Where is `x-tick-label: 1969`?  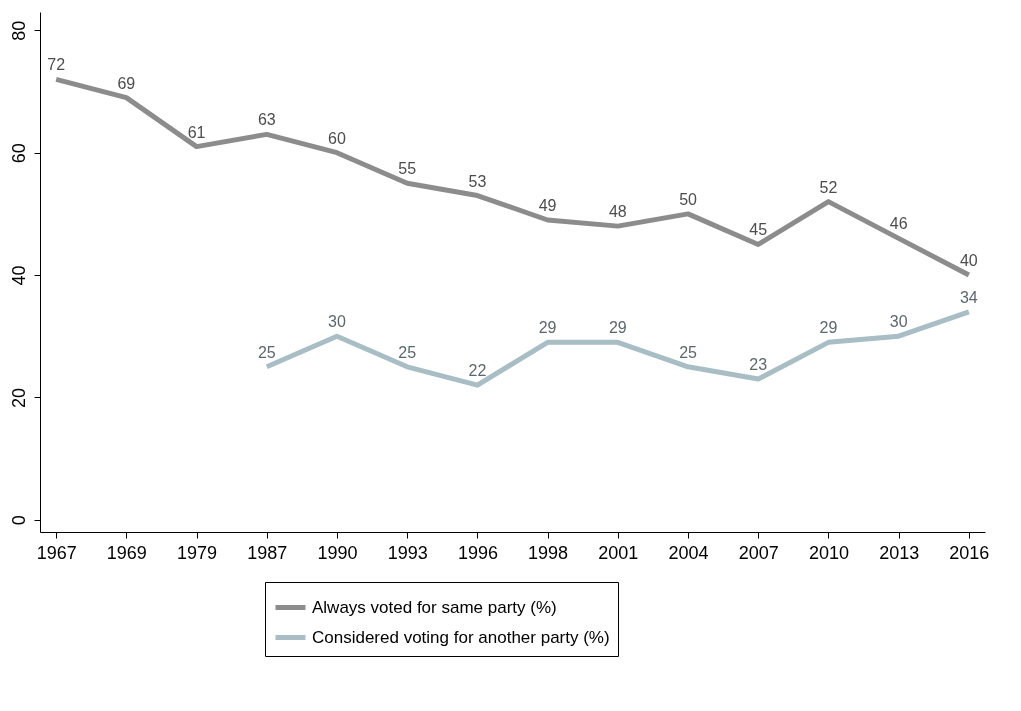
x-tick-label: 1969 is located at coordinates (126, 552).